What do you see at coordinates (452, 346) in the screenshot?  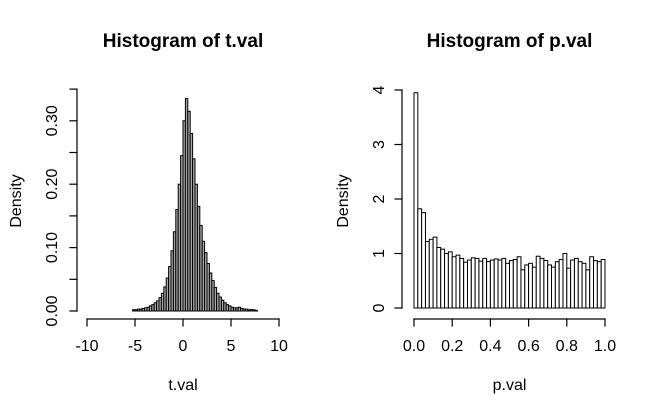 I see `x-tick-label: 0.2` at bounding box center [452, 346].